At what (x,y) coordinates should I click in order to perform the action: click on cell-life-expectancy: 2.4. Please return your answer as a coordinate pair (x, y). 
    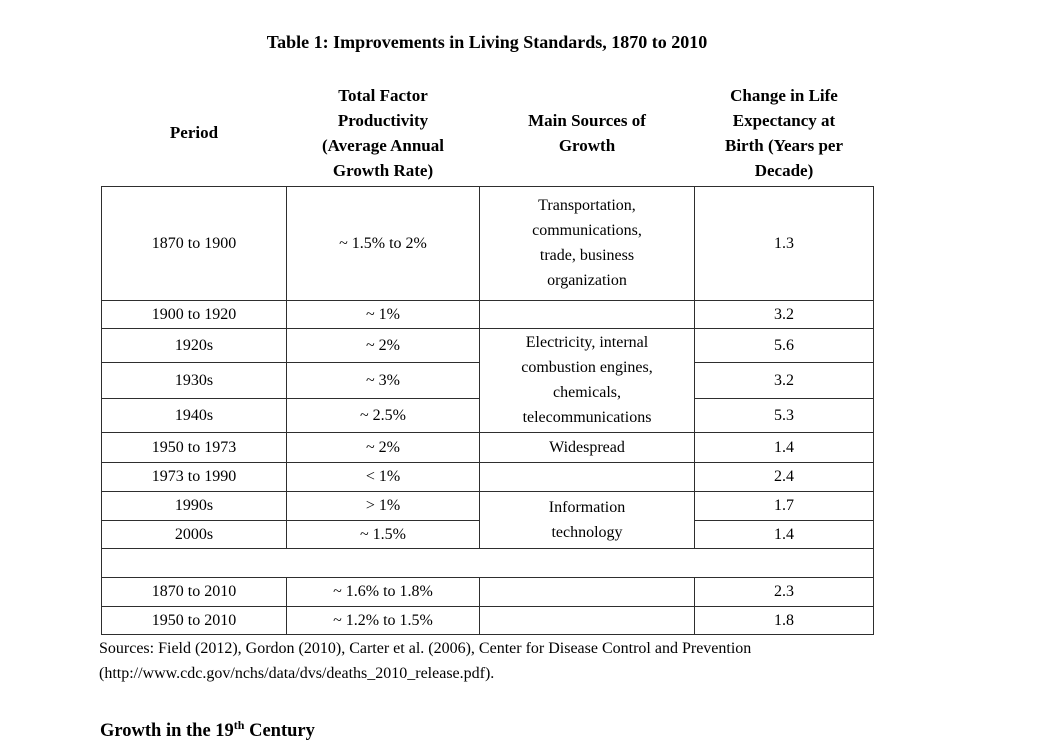
    Looking at the image, I should click on (784, 476).